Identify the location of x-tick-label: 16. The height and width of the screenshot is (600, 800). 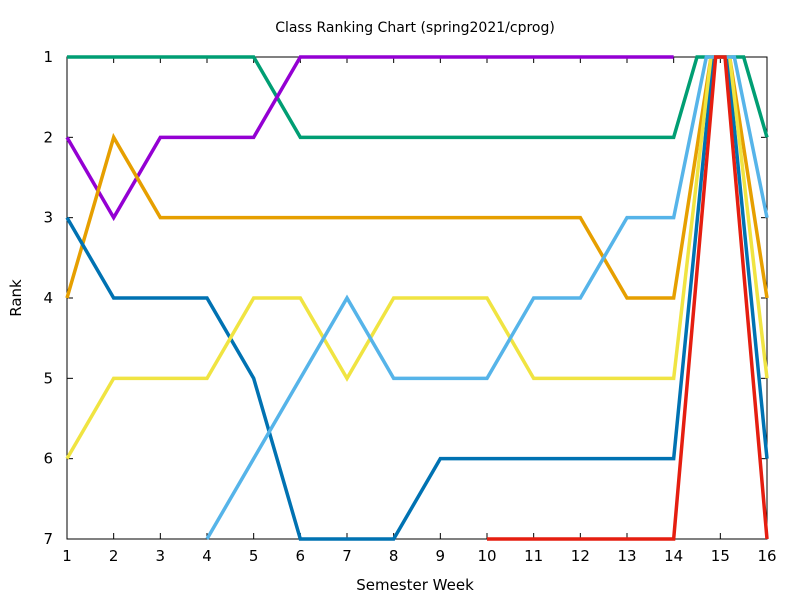
(766, 556).